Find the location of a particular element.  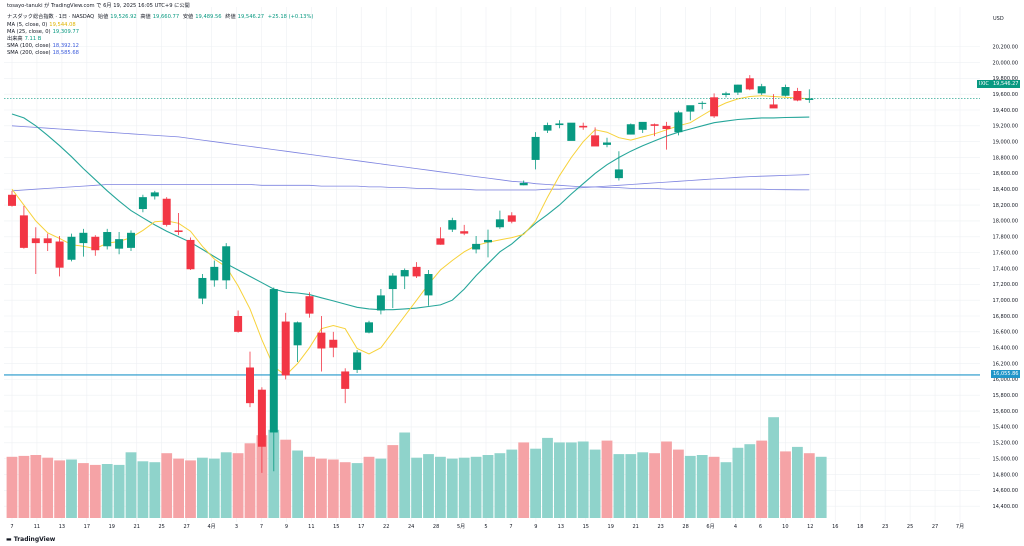

time-tick-label: 6月 is located at coordinates (710, 527).